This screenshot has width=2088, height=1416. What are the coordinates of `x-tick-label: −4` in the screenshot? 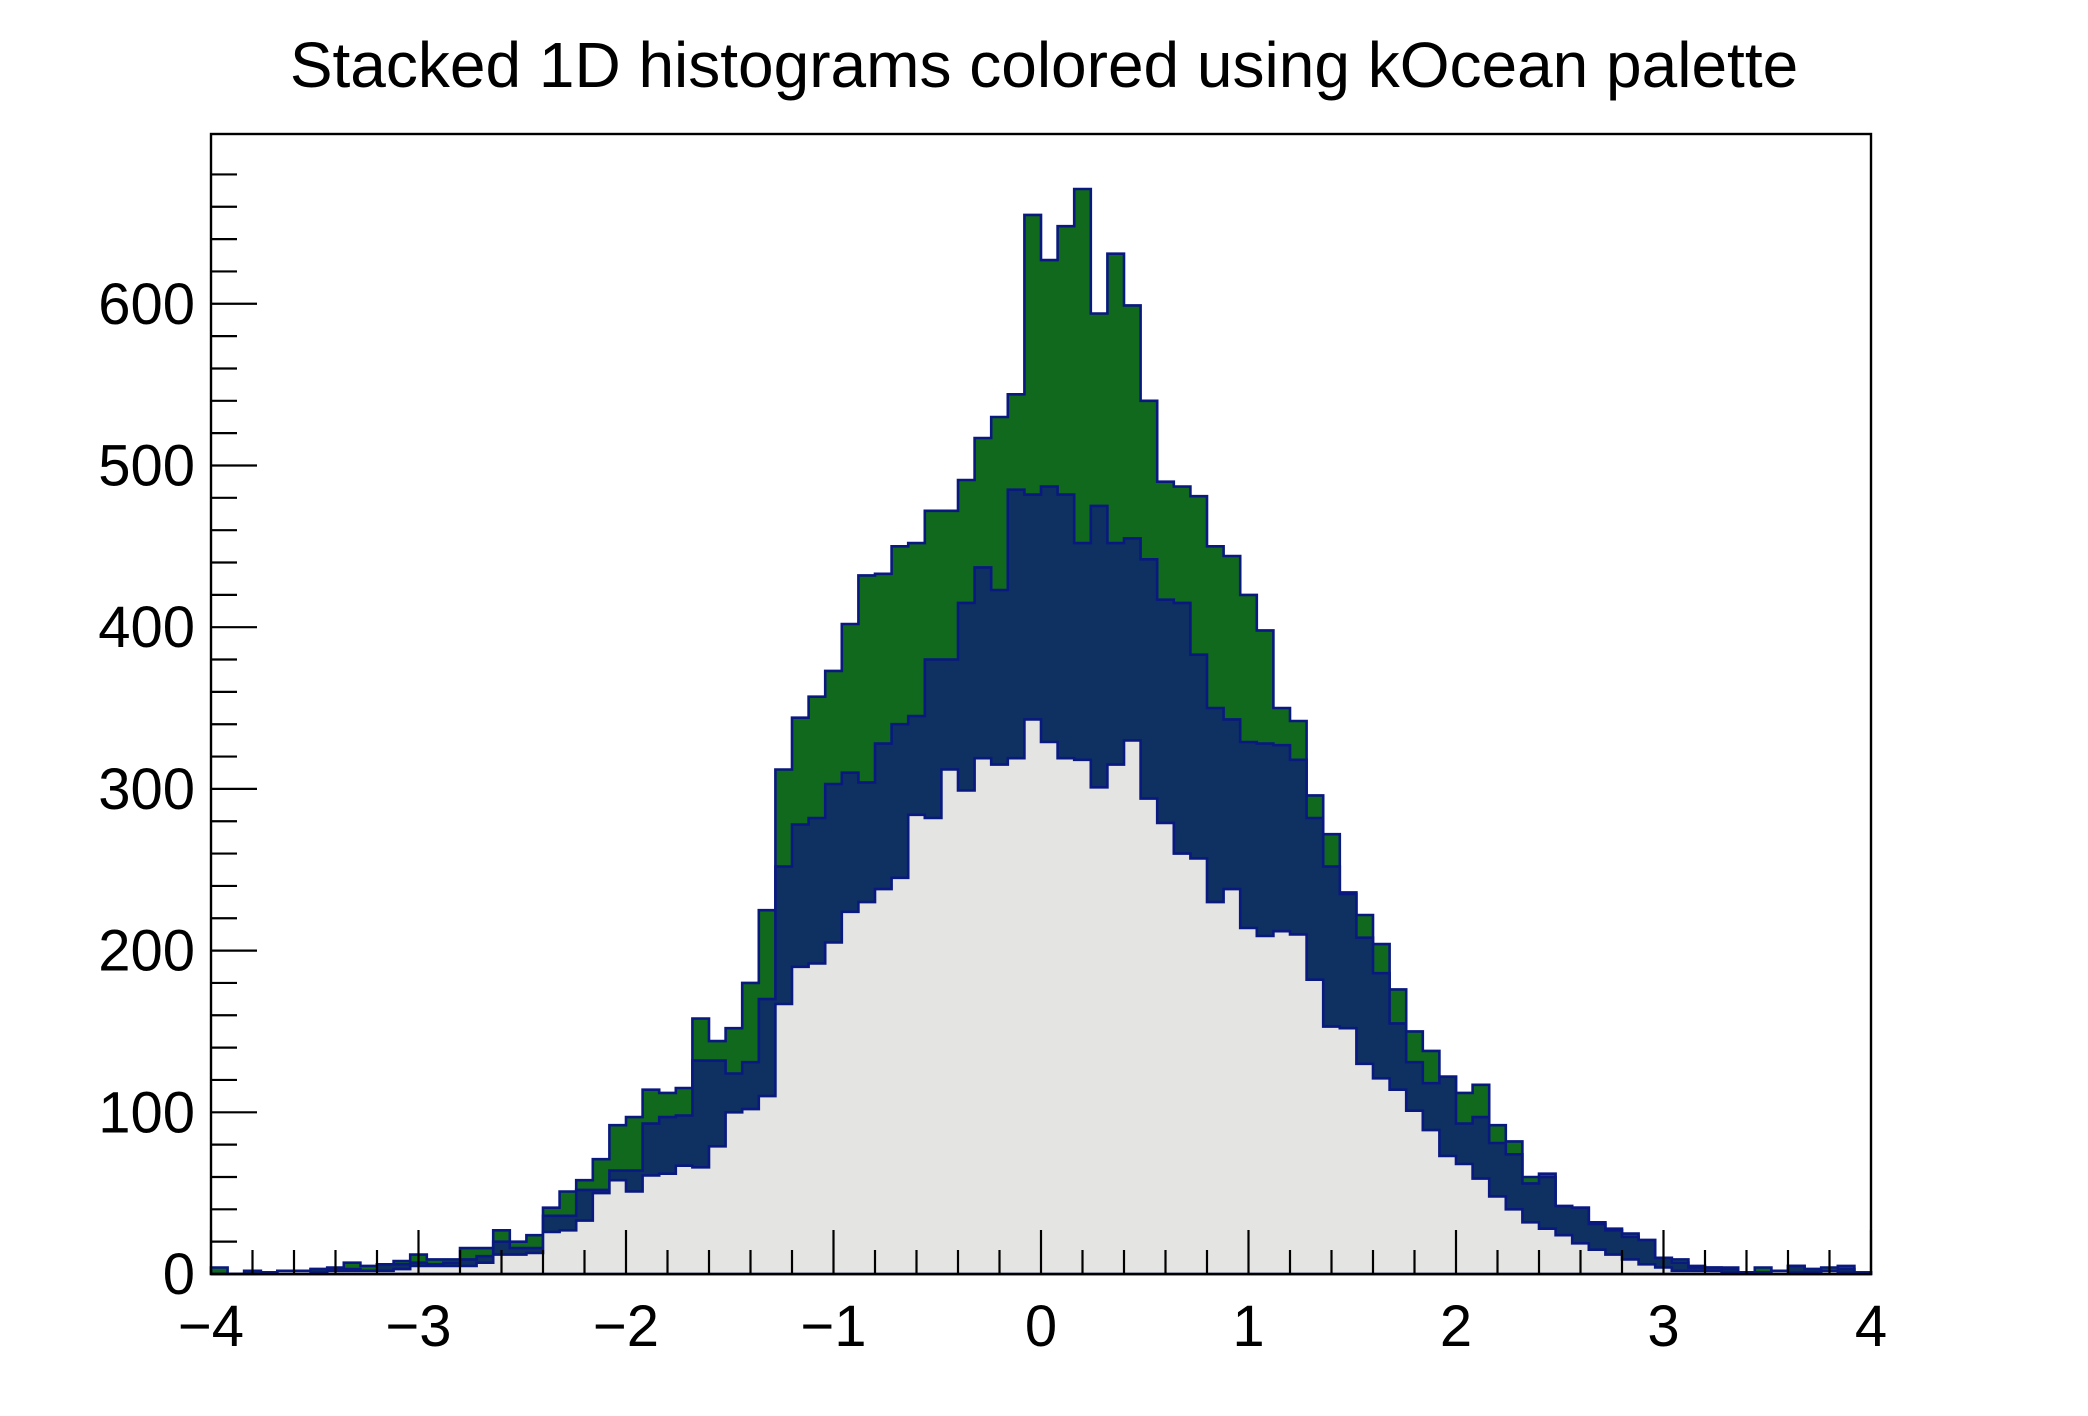 It's located at (211, 1326).